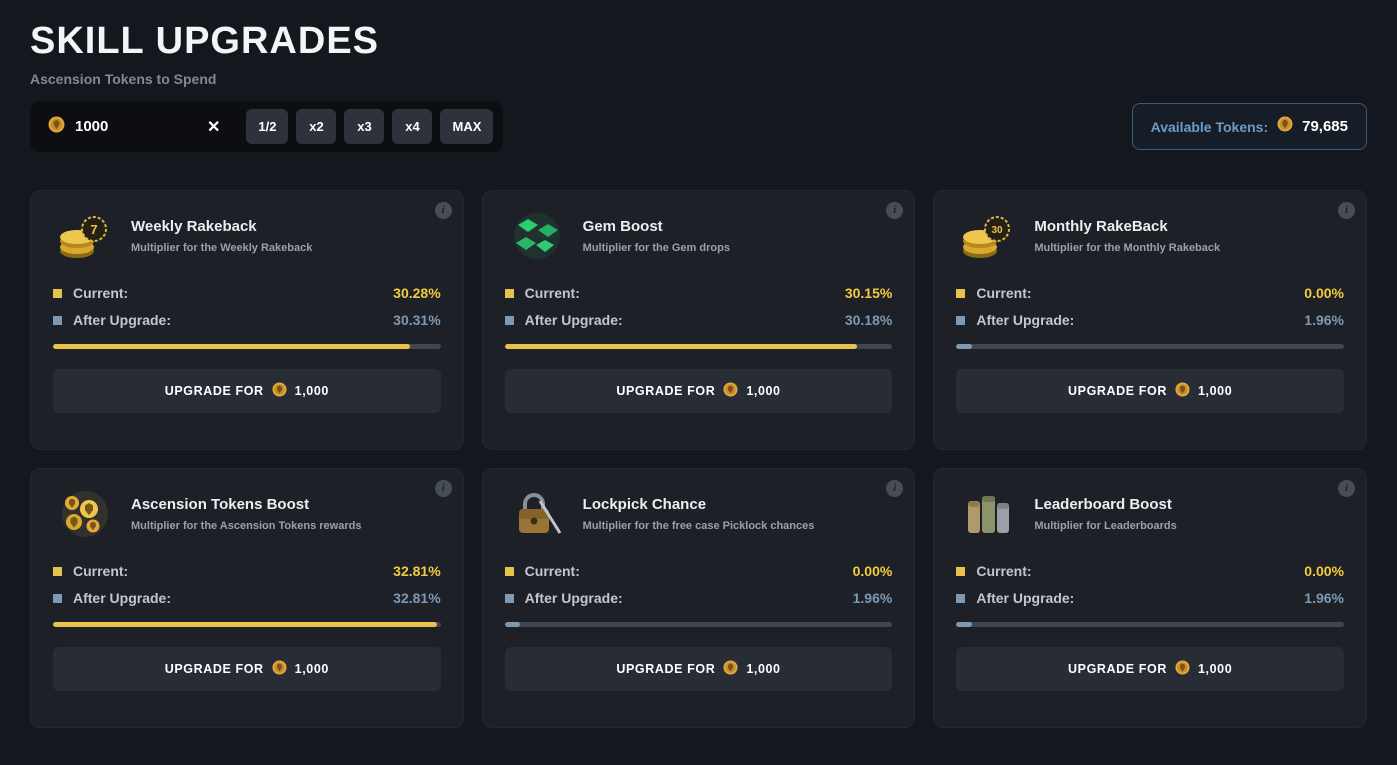  I want to click on card-gem-boost: i Gem Boost Multiplier for the Gem drops, so click(698, 320).